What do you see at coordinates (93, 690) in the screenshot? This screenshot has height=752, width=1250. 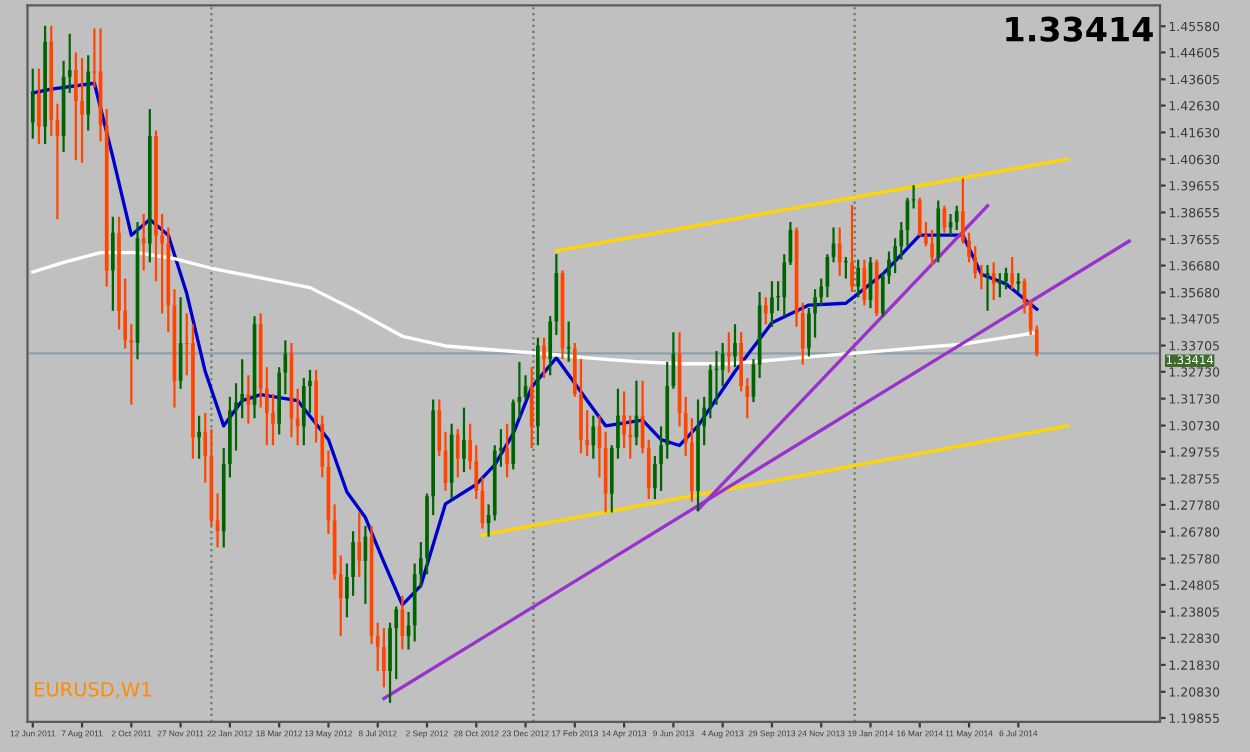 I see `annotation: EURUSD,W1` at bounding box center [93, 690].